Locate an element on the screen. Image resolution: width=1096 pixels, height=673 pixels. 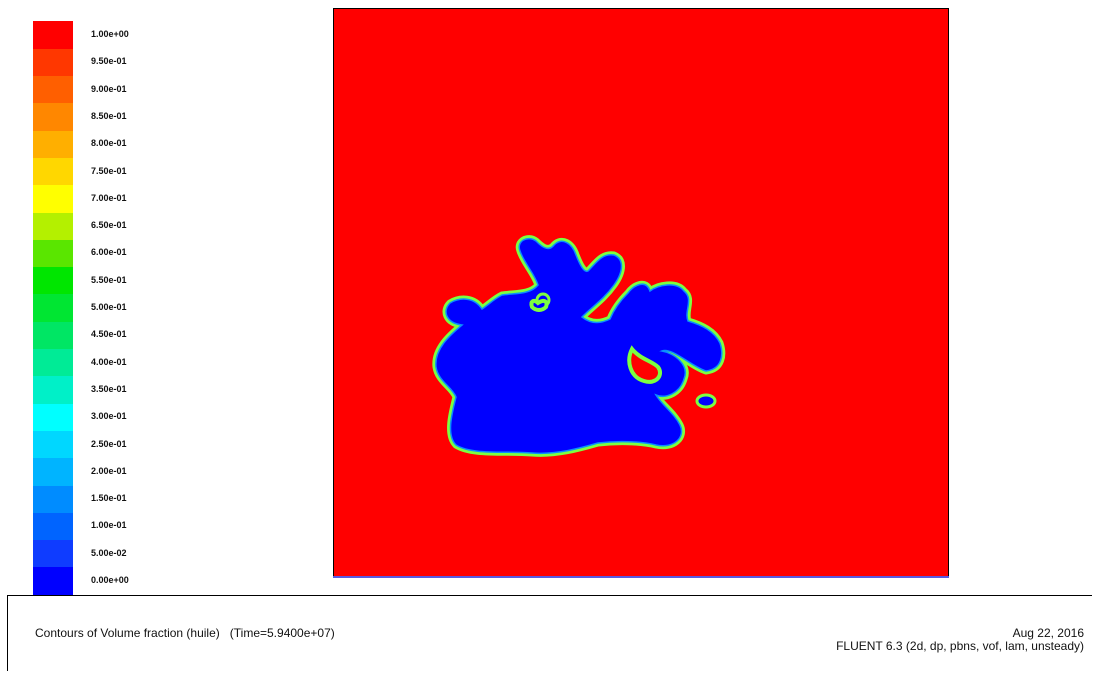
water-region is located at coordinates (579, 346).